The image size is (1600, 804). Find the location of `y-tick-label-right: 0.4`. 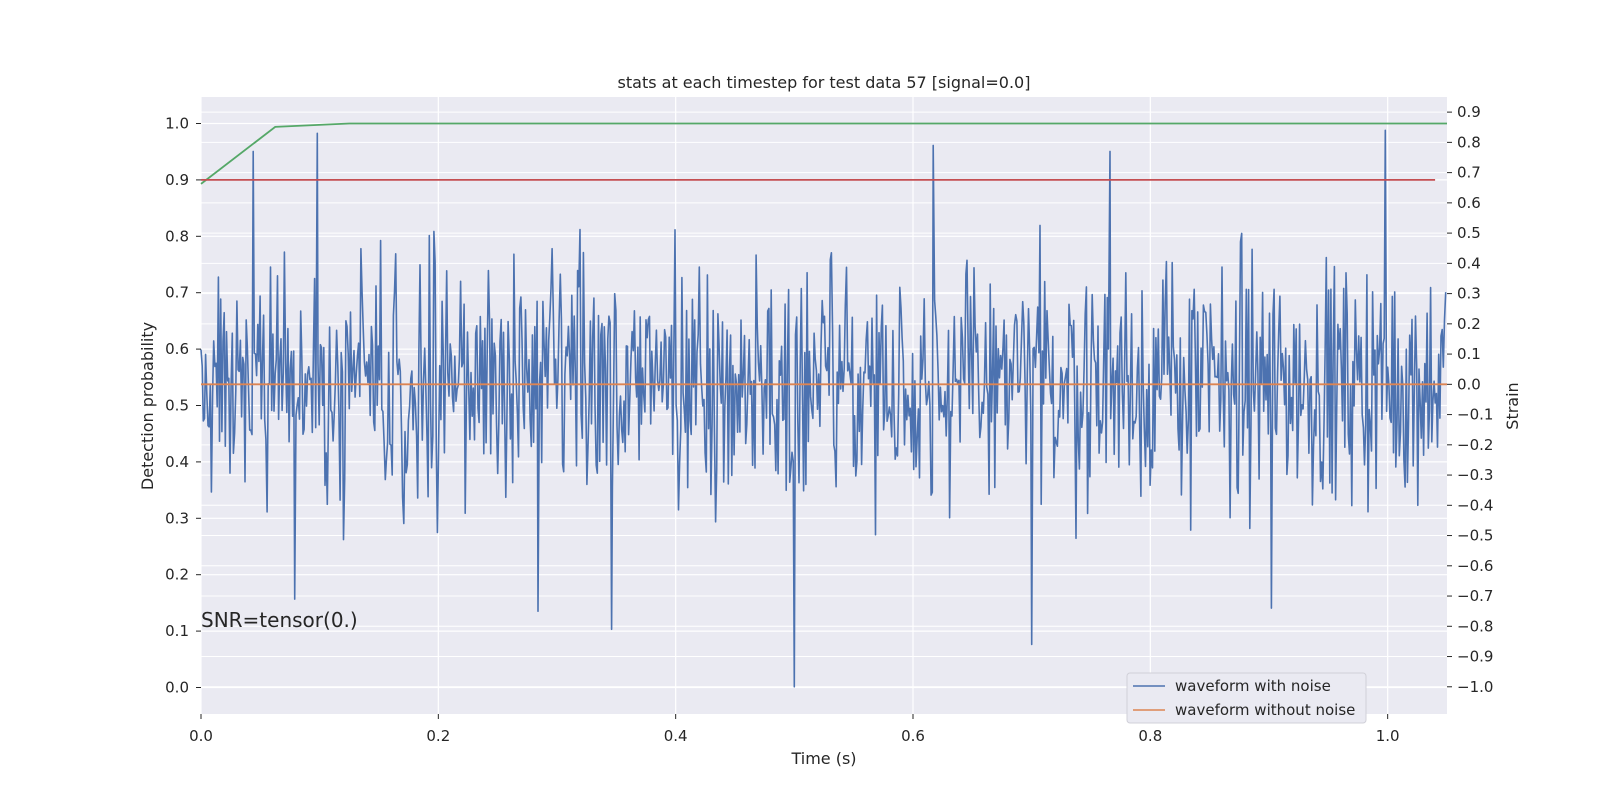

y-tick-label-right: 0.4 is located at coordinates (1469, 263).